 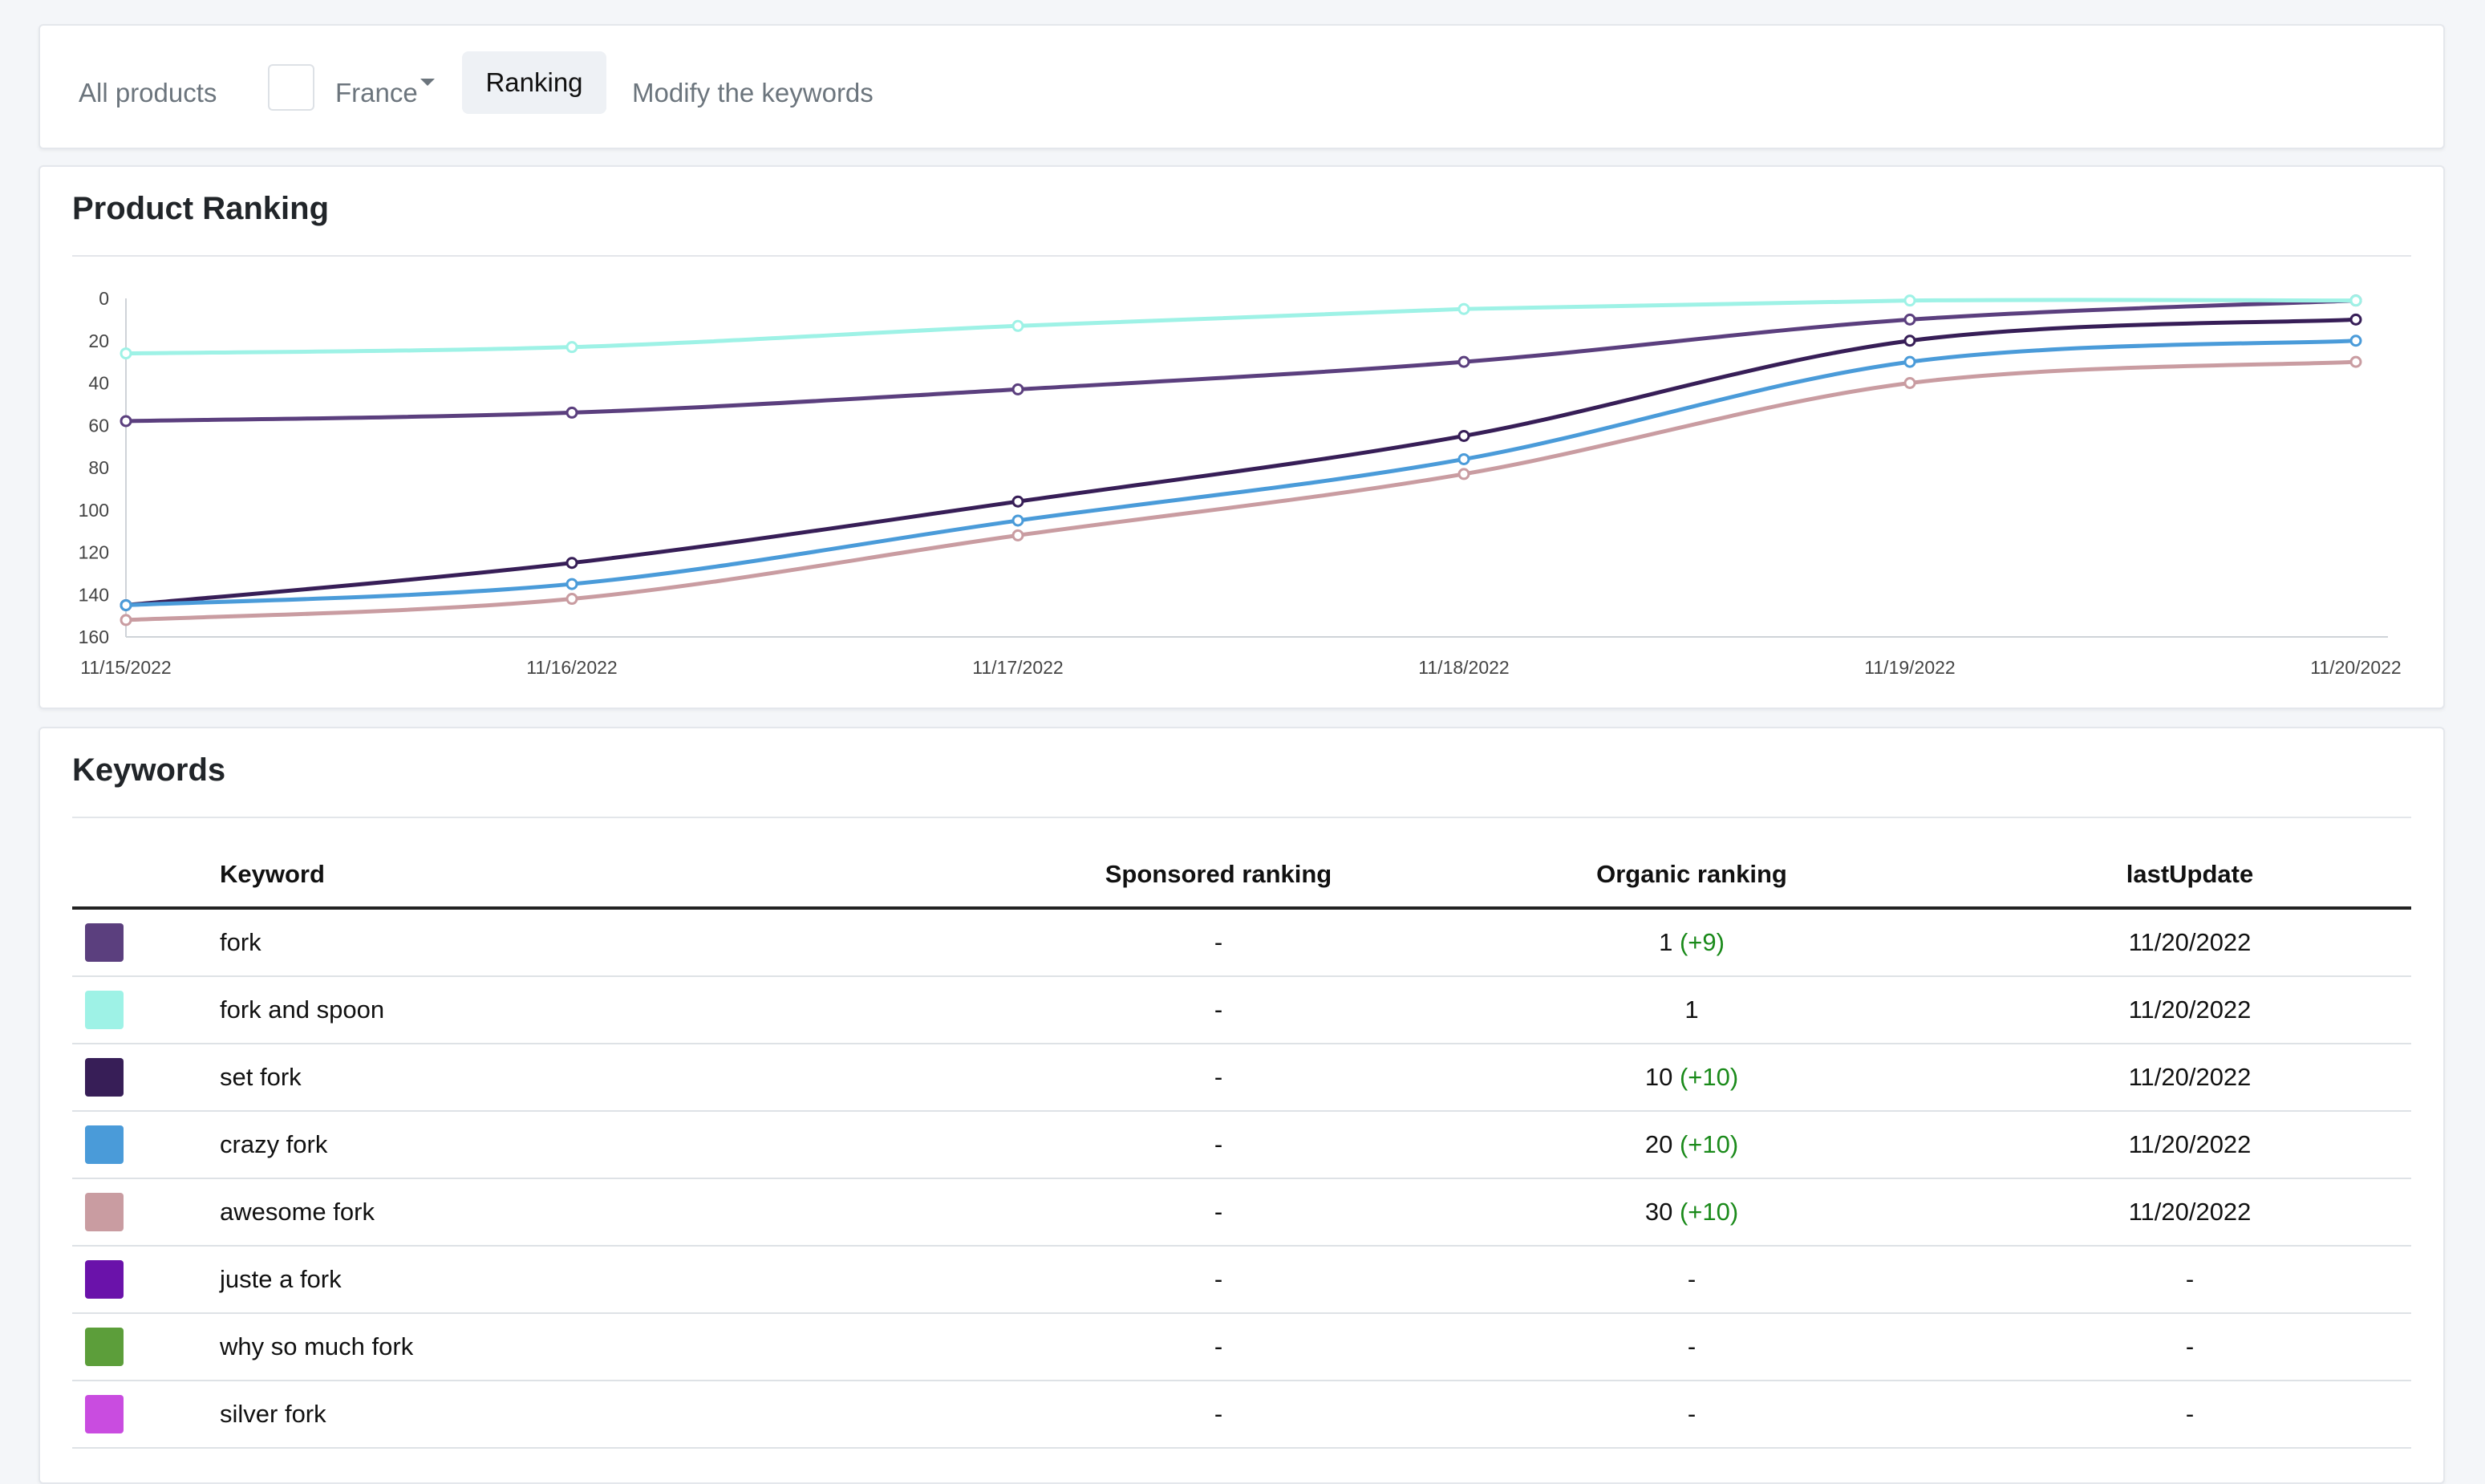 What do you see at coordinates (605, 876) in the screenshot?
I see `keyword-column-header: Keyword` at bounding box center [605, 876].